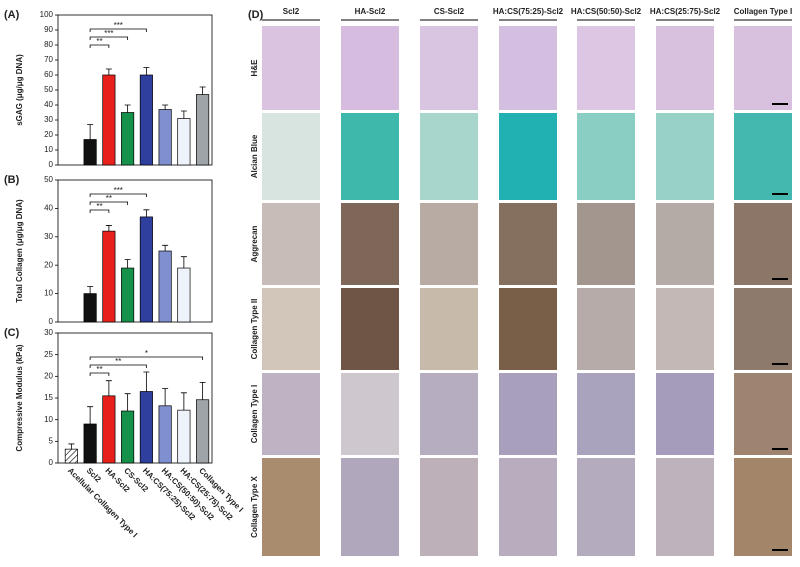  I want to click on column-header: Scl2, so click(291, 11).